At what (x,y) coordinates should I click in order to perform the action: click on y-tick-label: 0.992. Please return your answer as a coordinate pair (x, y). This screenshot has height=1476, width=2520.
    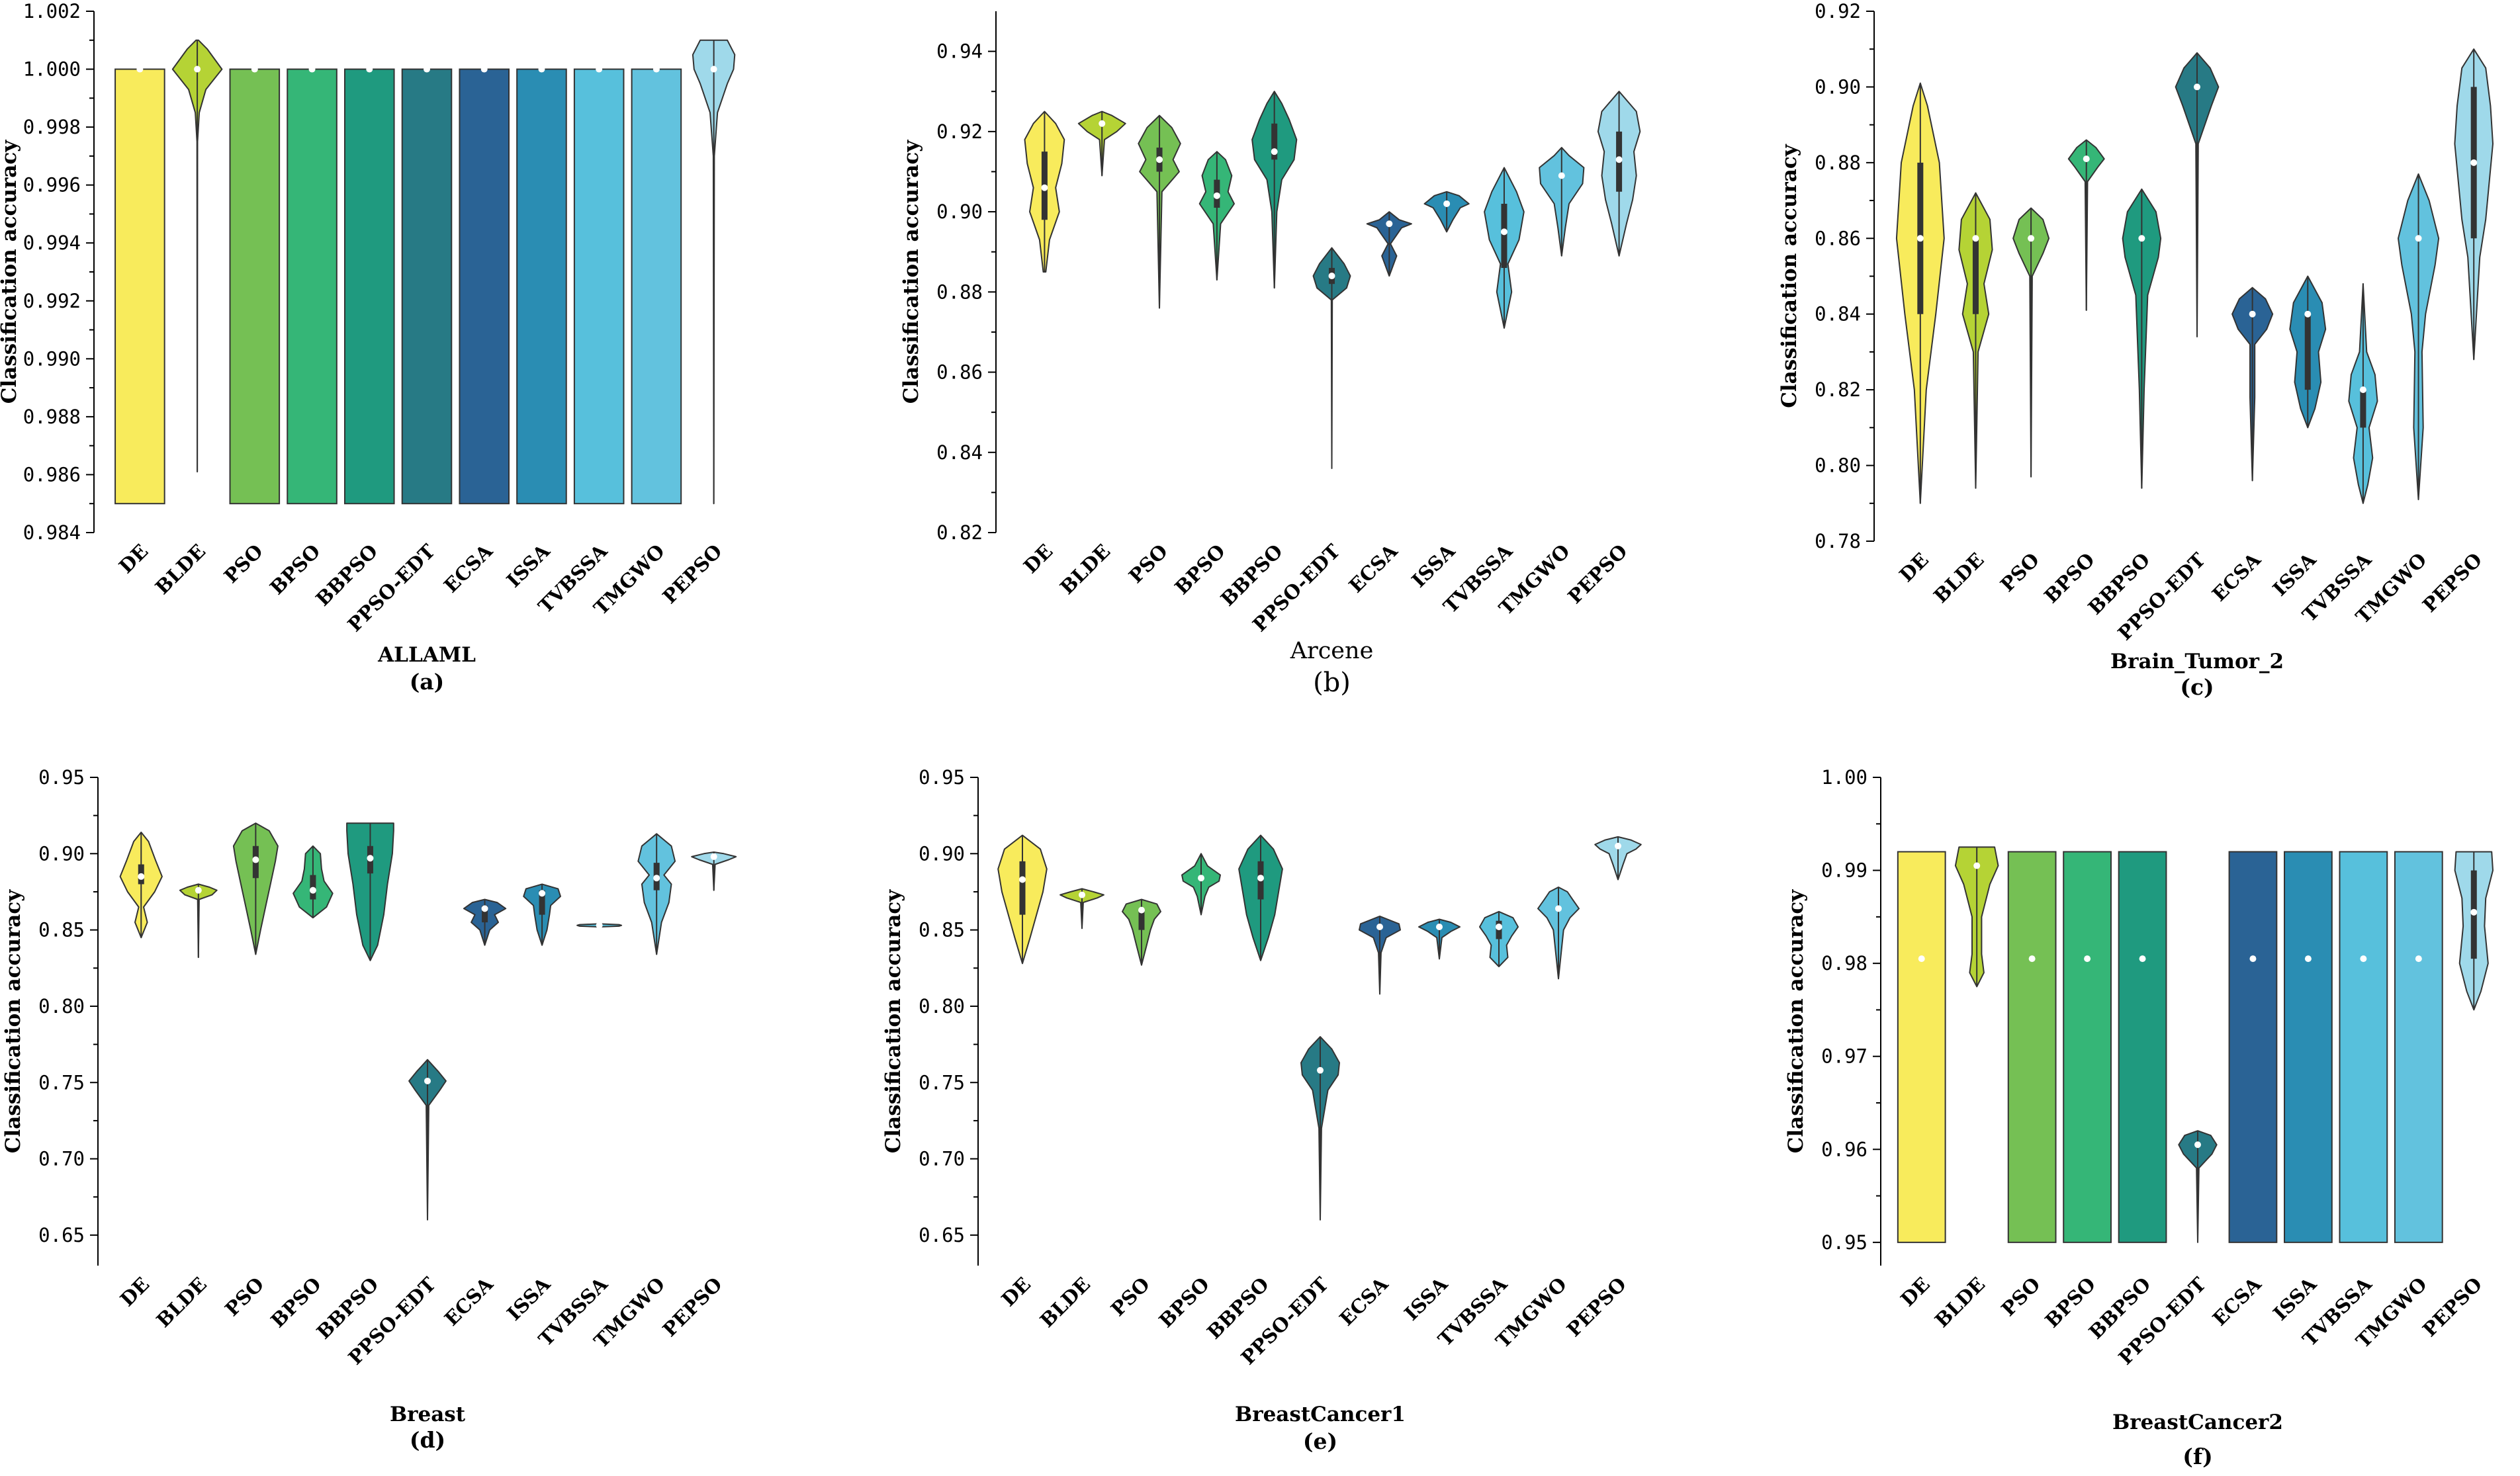
    Looking at the image, I should click on (52, 301).